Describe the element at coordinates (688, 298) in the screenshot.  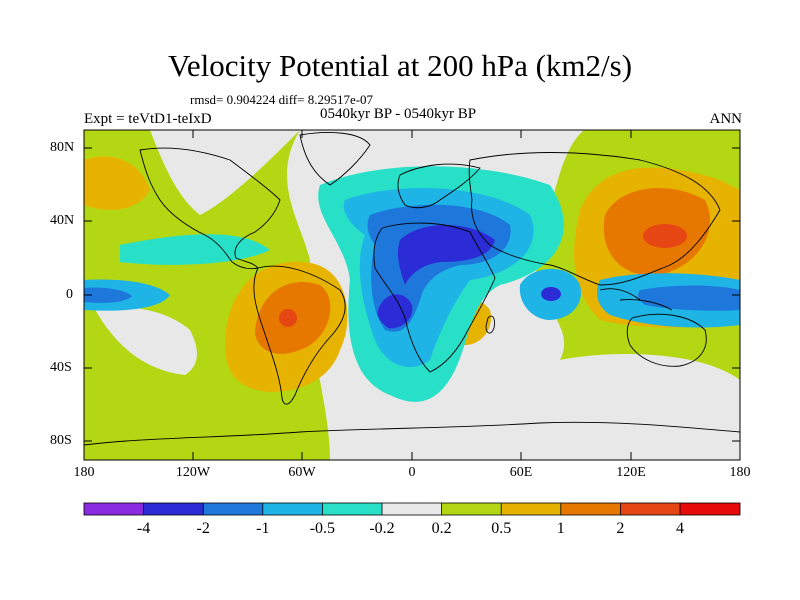
I see `negative-zone-west-pacific-core` at that location.